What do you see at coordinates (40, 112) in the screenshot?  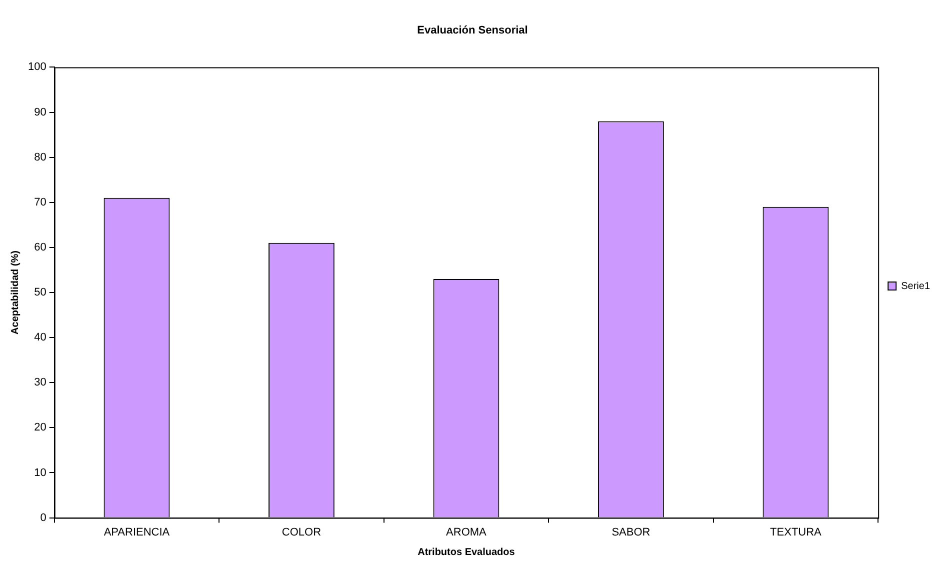 I see `y-tick-label: 90` at bounding box center [40, 112].